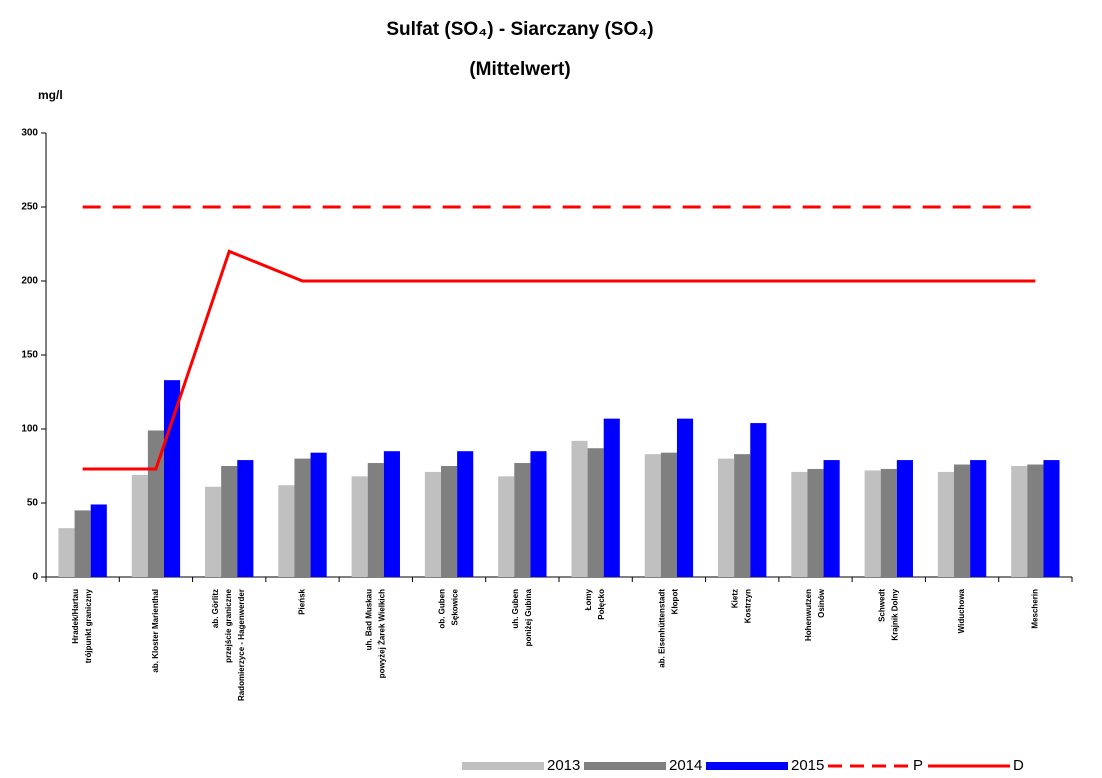 This screenshot has height=778, width=1102. I want to click on x-tick-label: Widuchowa, so click(961, 610).